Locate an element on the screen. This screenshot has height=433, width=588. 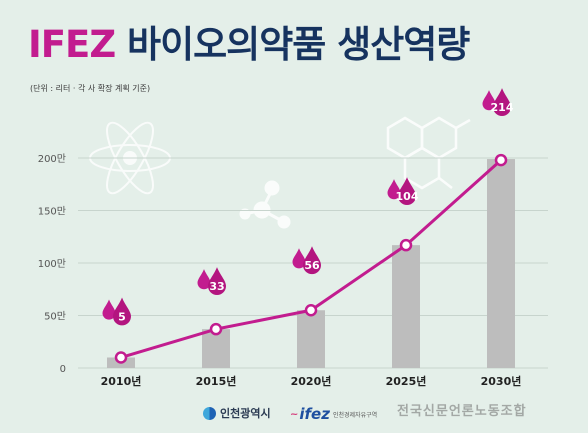
title-main: 바이오의약품 생산역량 is located at coordinates (298, 44).